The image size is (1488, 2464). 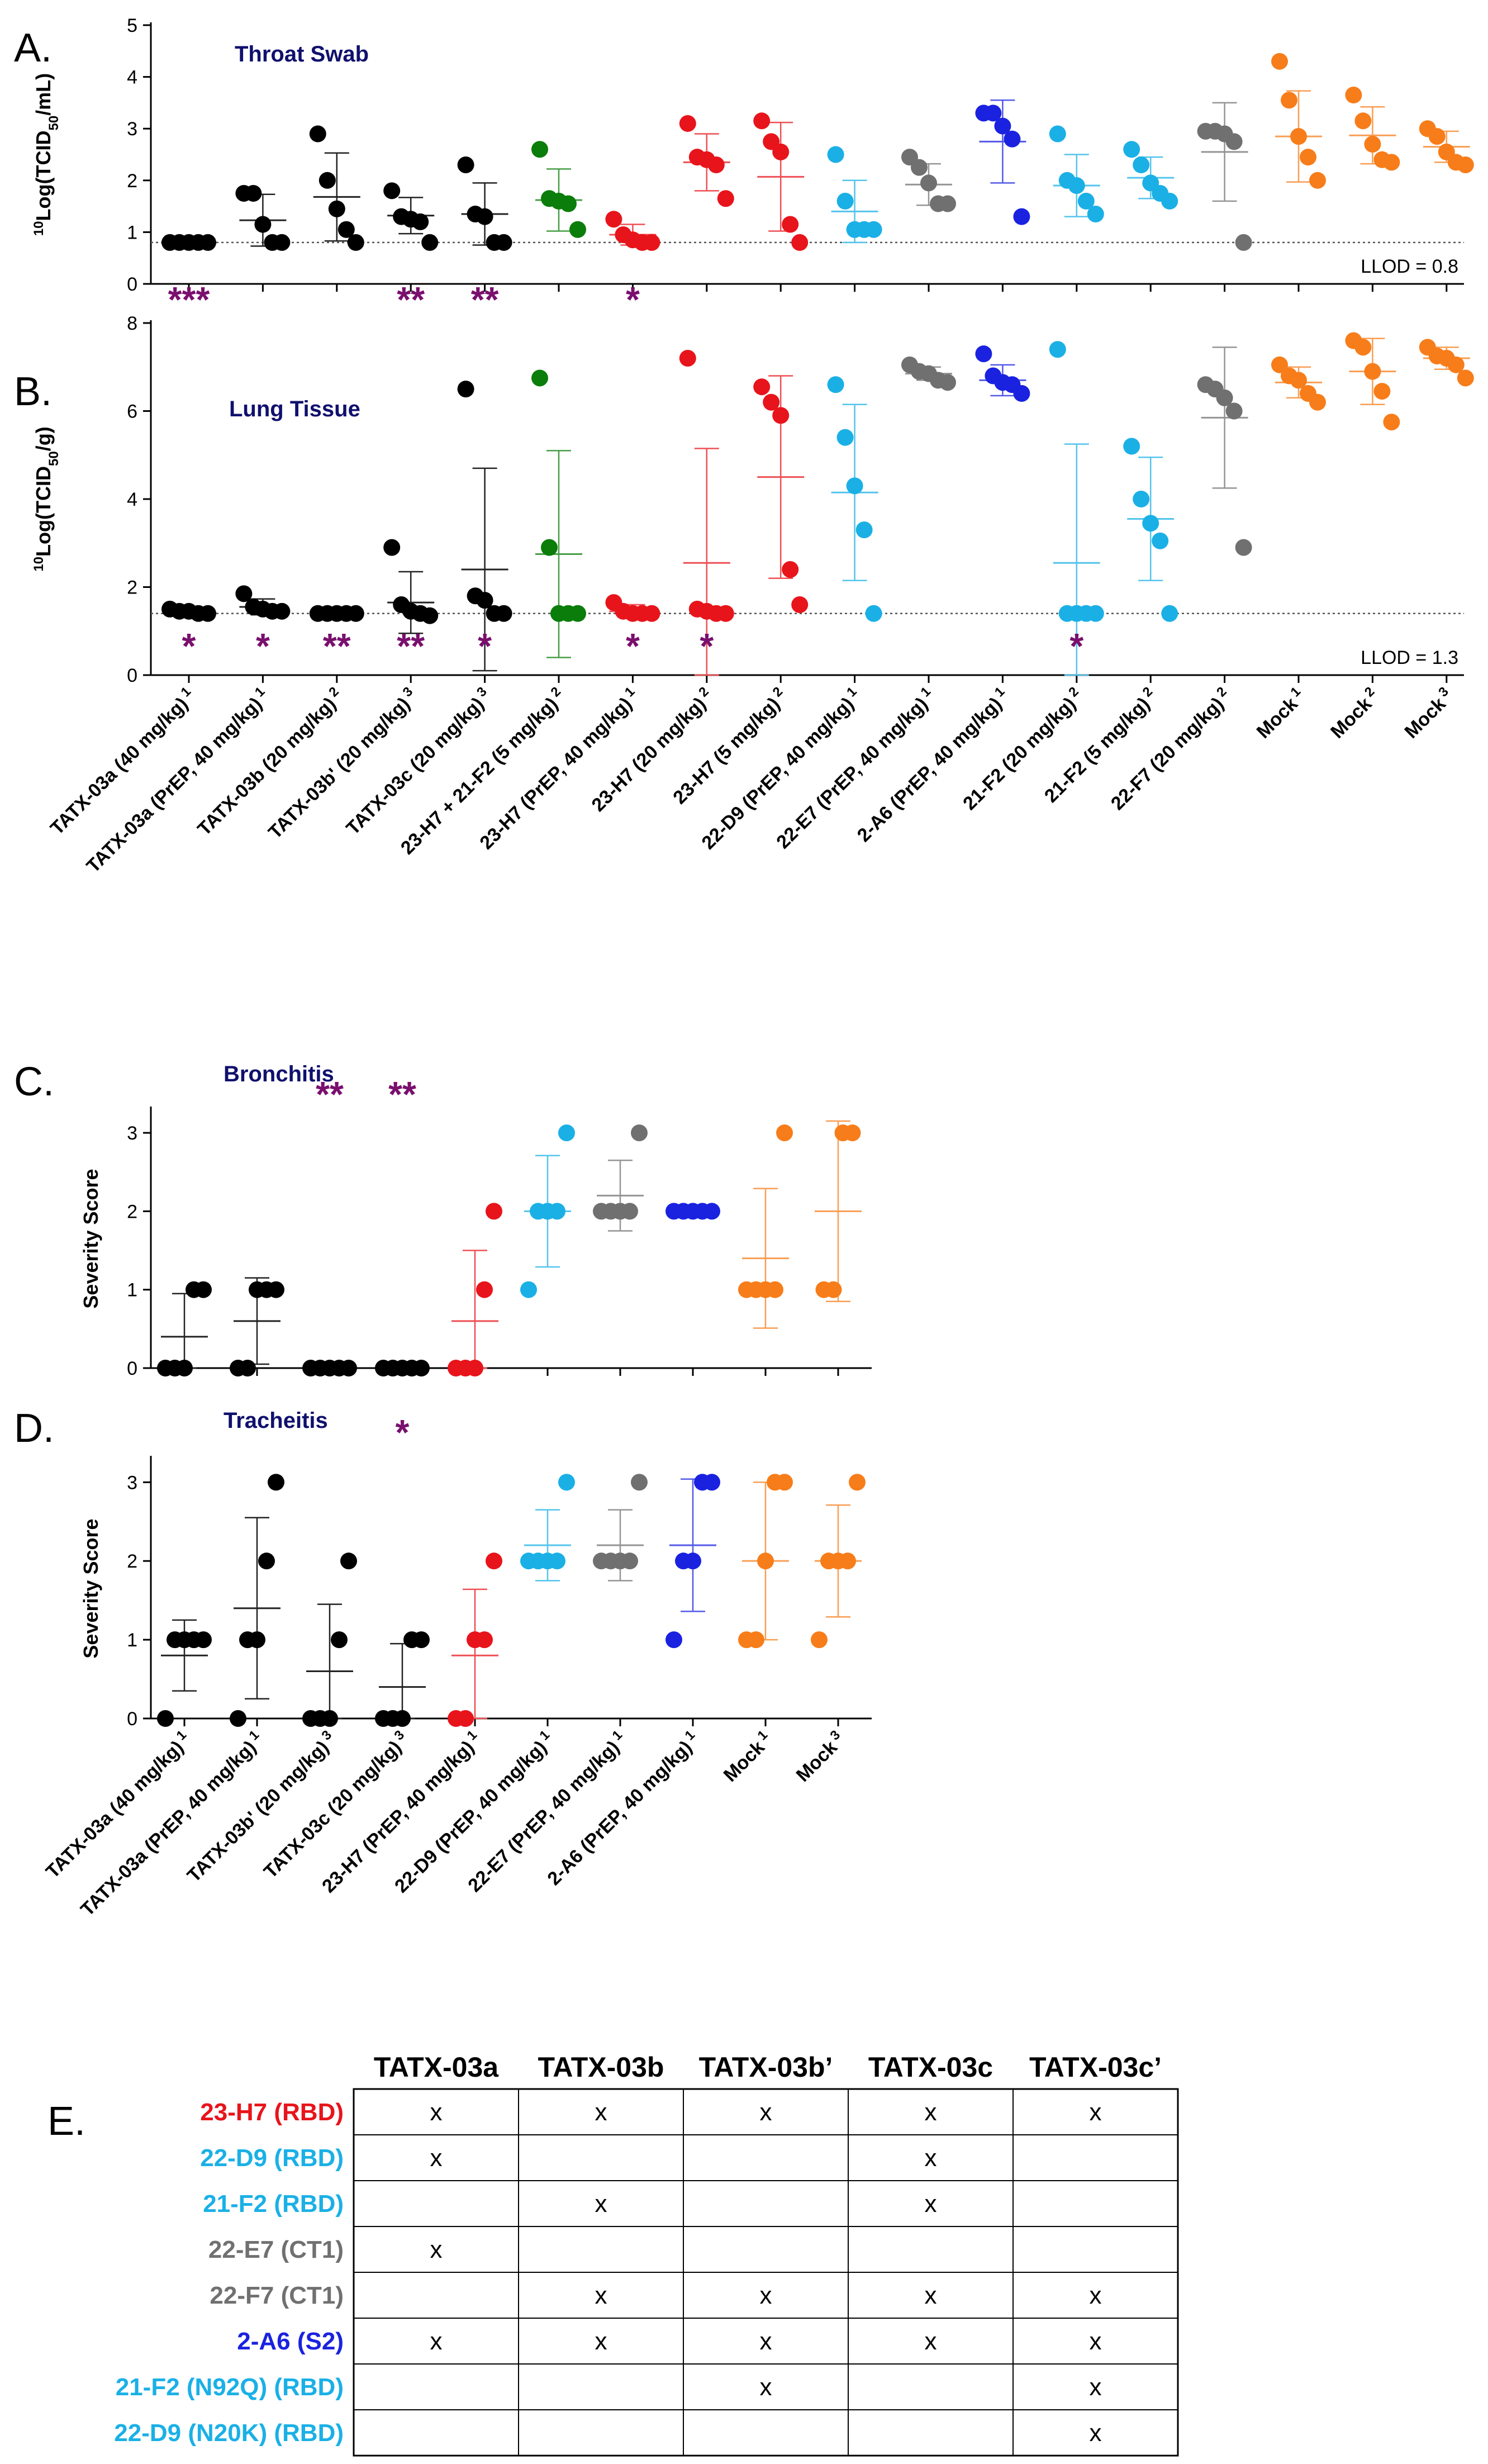 What do you see at coordinates (1095, 2067) in the screenshot?
I see `table-column-header: TATX-03c’` at bounding box center [1095, 2067].